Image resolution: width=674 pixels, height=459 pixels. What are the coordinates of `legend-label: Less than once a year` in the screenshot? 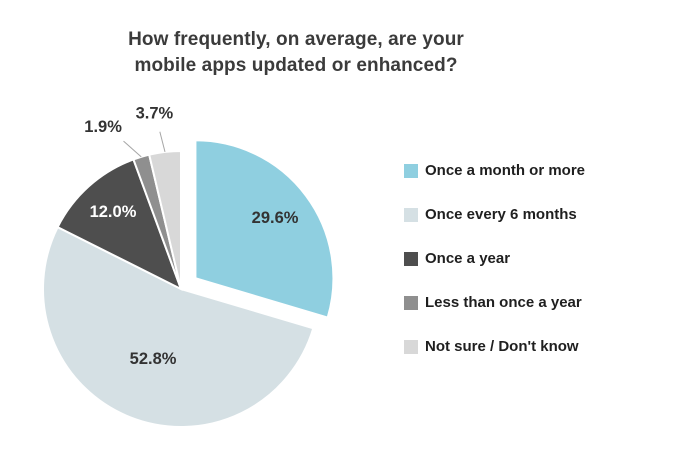 It's located at (503, 302).